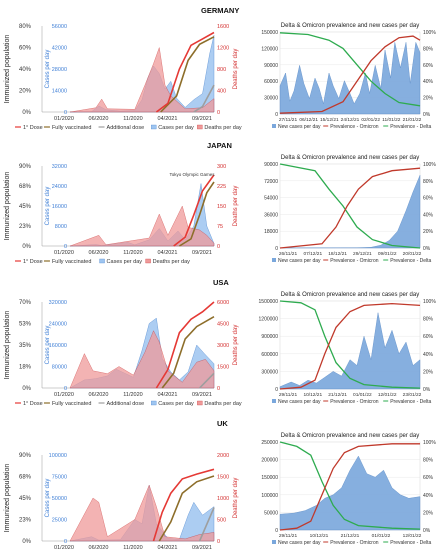  What do you see at coordinates (428, 232) in the screenshot?
I see `y2-tick-label: 20%` at bounding box center [428, 232].